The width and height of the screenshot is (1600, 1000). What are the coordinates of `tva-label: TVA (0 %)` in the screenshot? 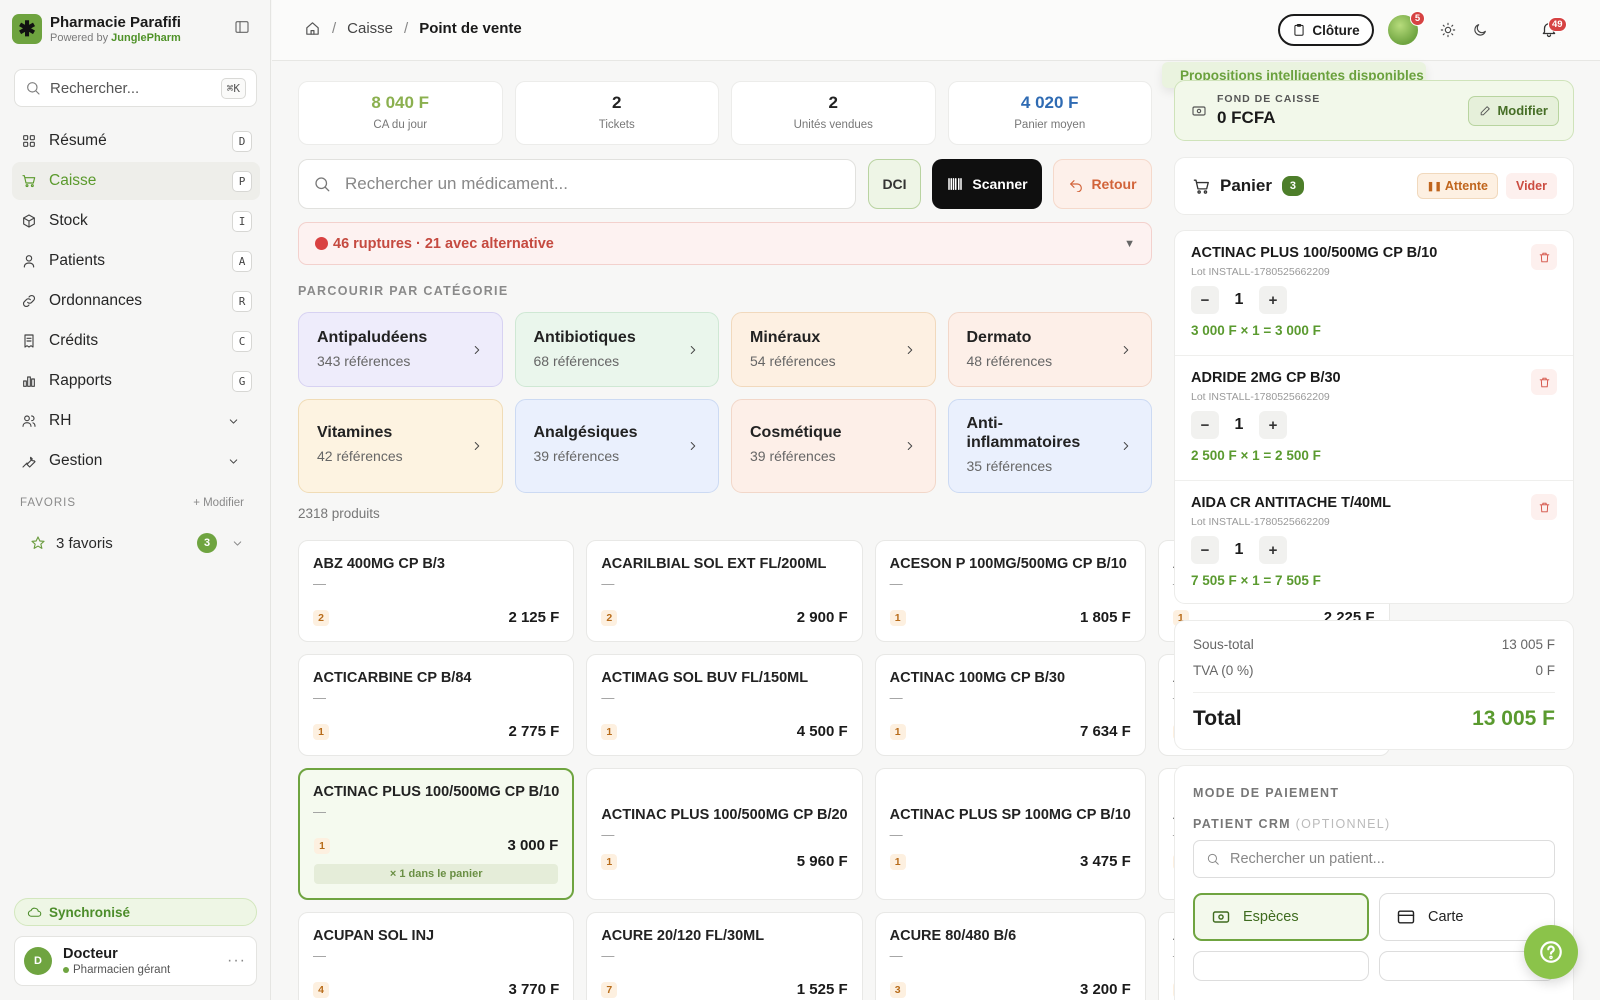 It's located at (1223, 670).